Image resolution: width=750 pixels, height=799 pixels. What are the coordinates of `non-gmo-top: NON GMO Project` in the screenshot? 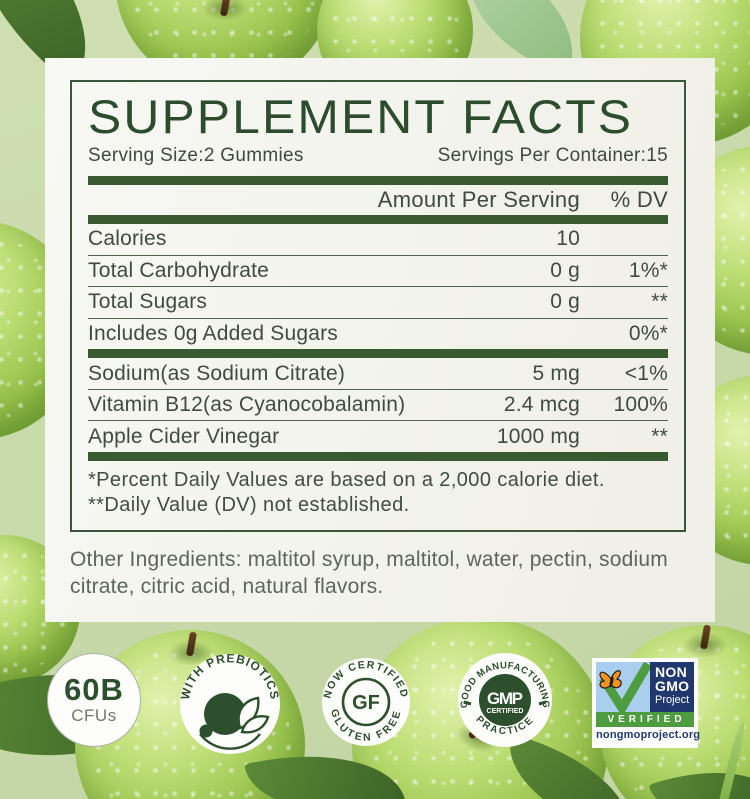 It's located at (645, 687).